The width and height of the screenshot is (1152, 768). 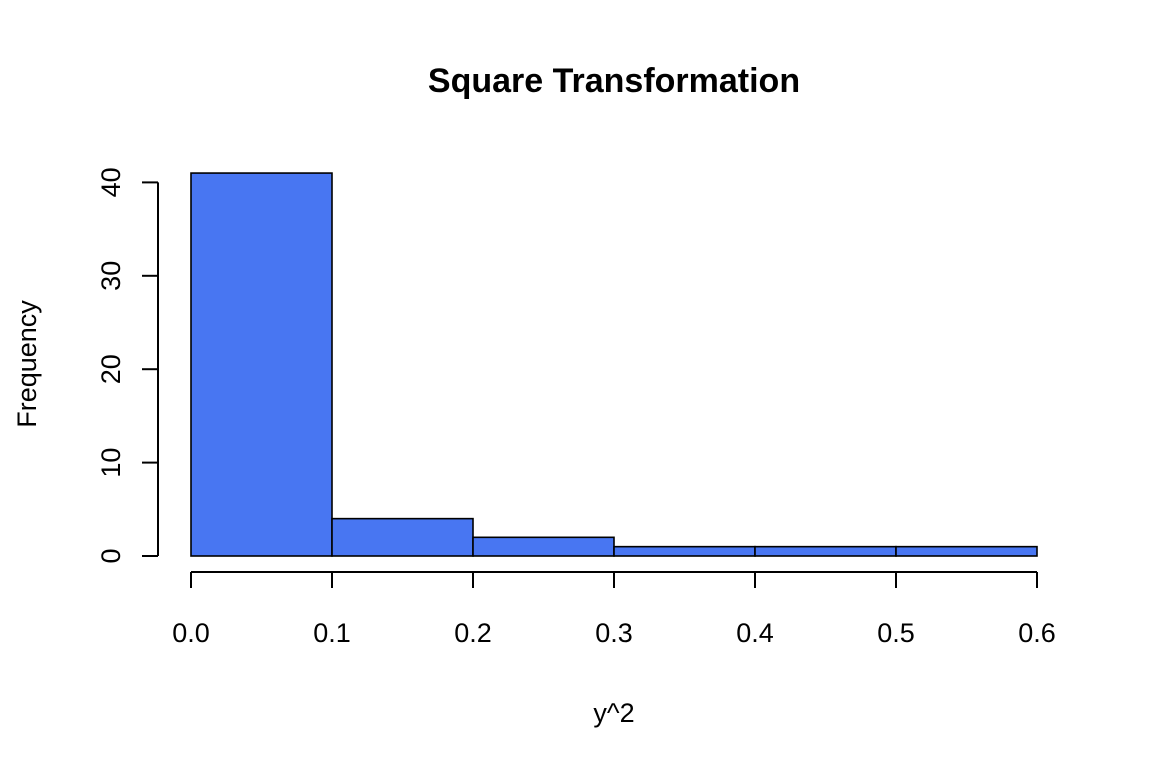 What do you see at coordinates (27, 364) in the screenshot?
I see `y-axis-label: Frequency` at bounding box center [27, 364].